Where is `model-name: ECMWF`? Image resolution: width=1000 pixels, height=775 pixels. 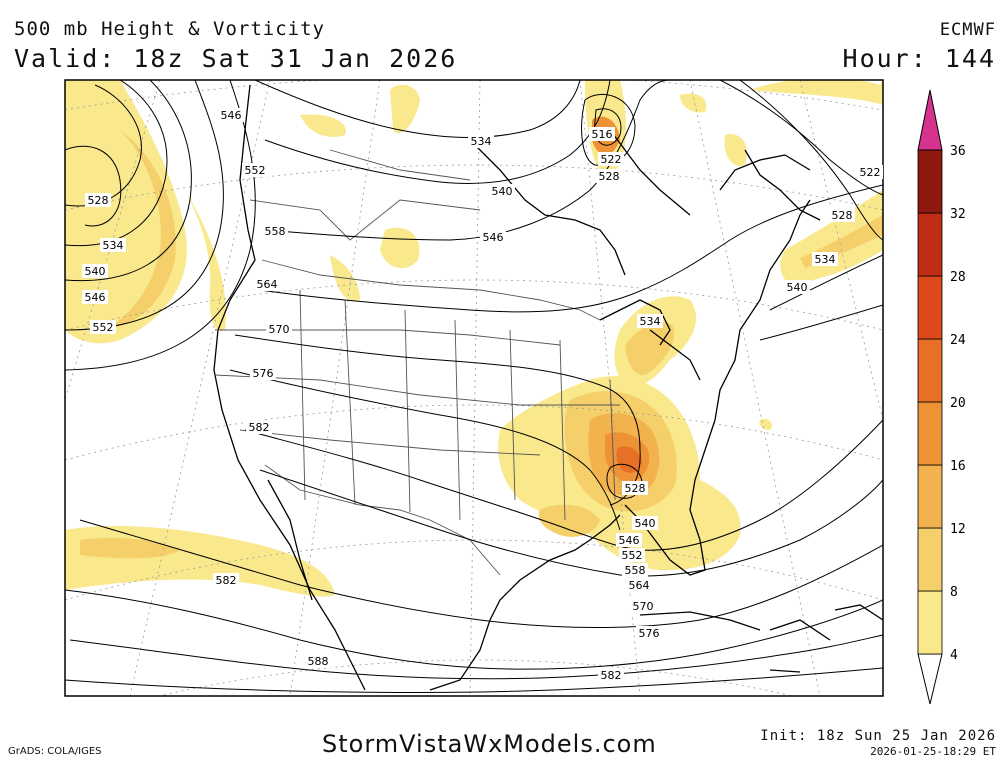
model-name: ECMWF is located at coordinates (967, 30).